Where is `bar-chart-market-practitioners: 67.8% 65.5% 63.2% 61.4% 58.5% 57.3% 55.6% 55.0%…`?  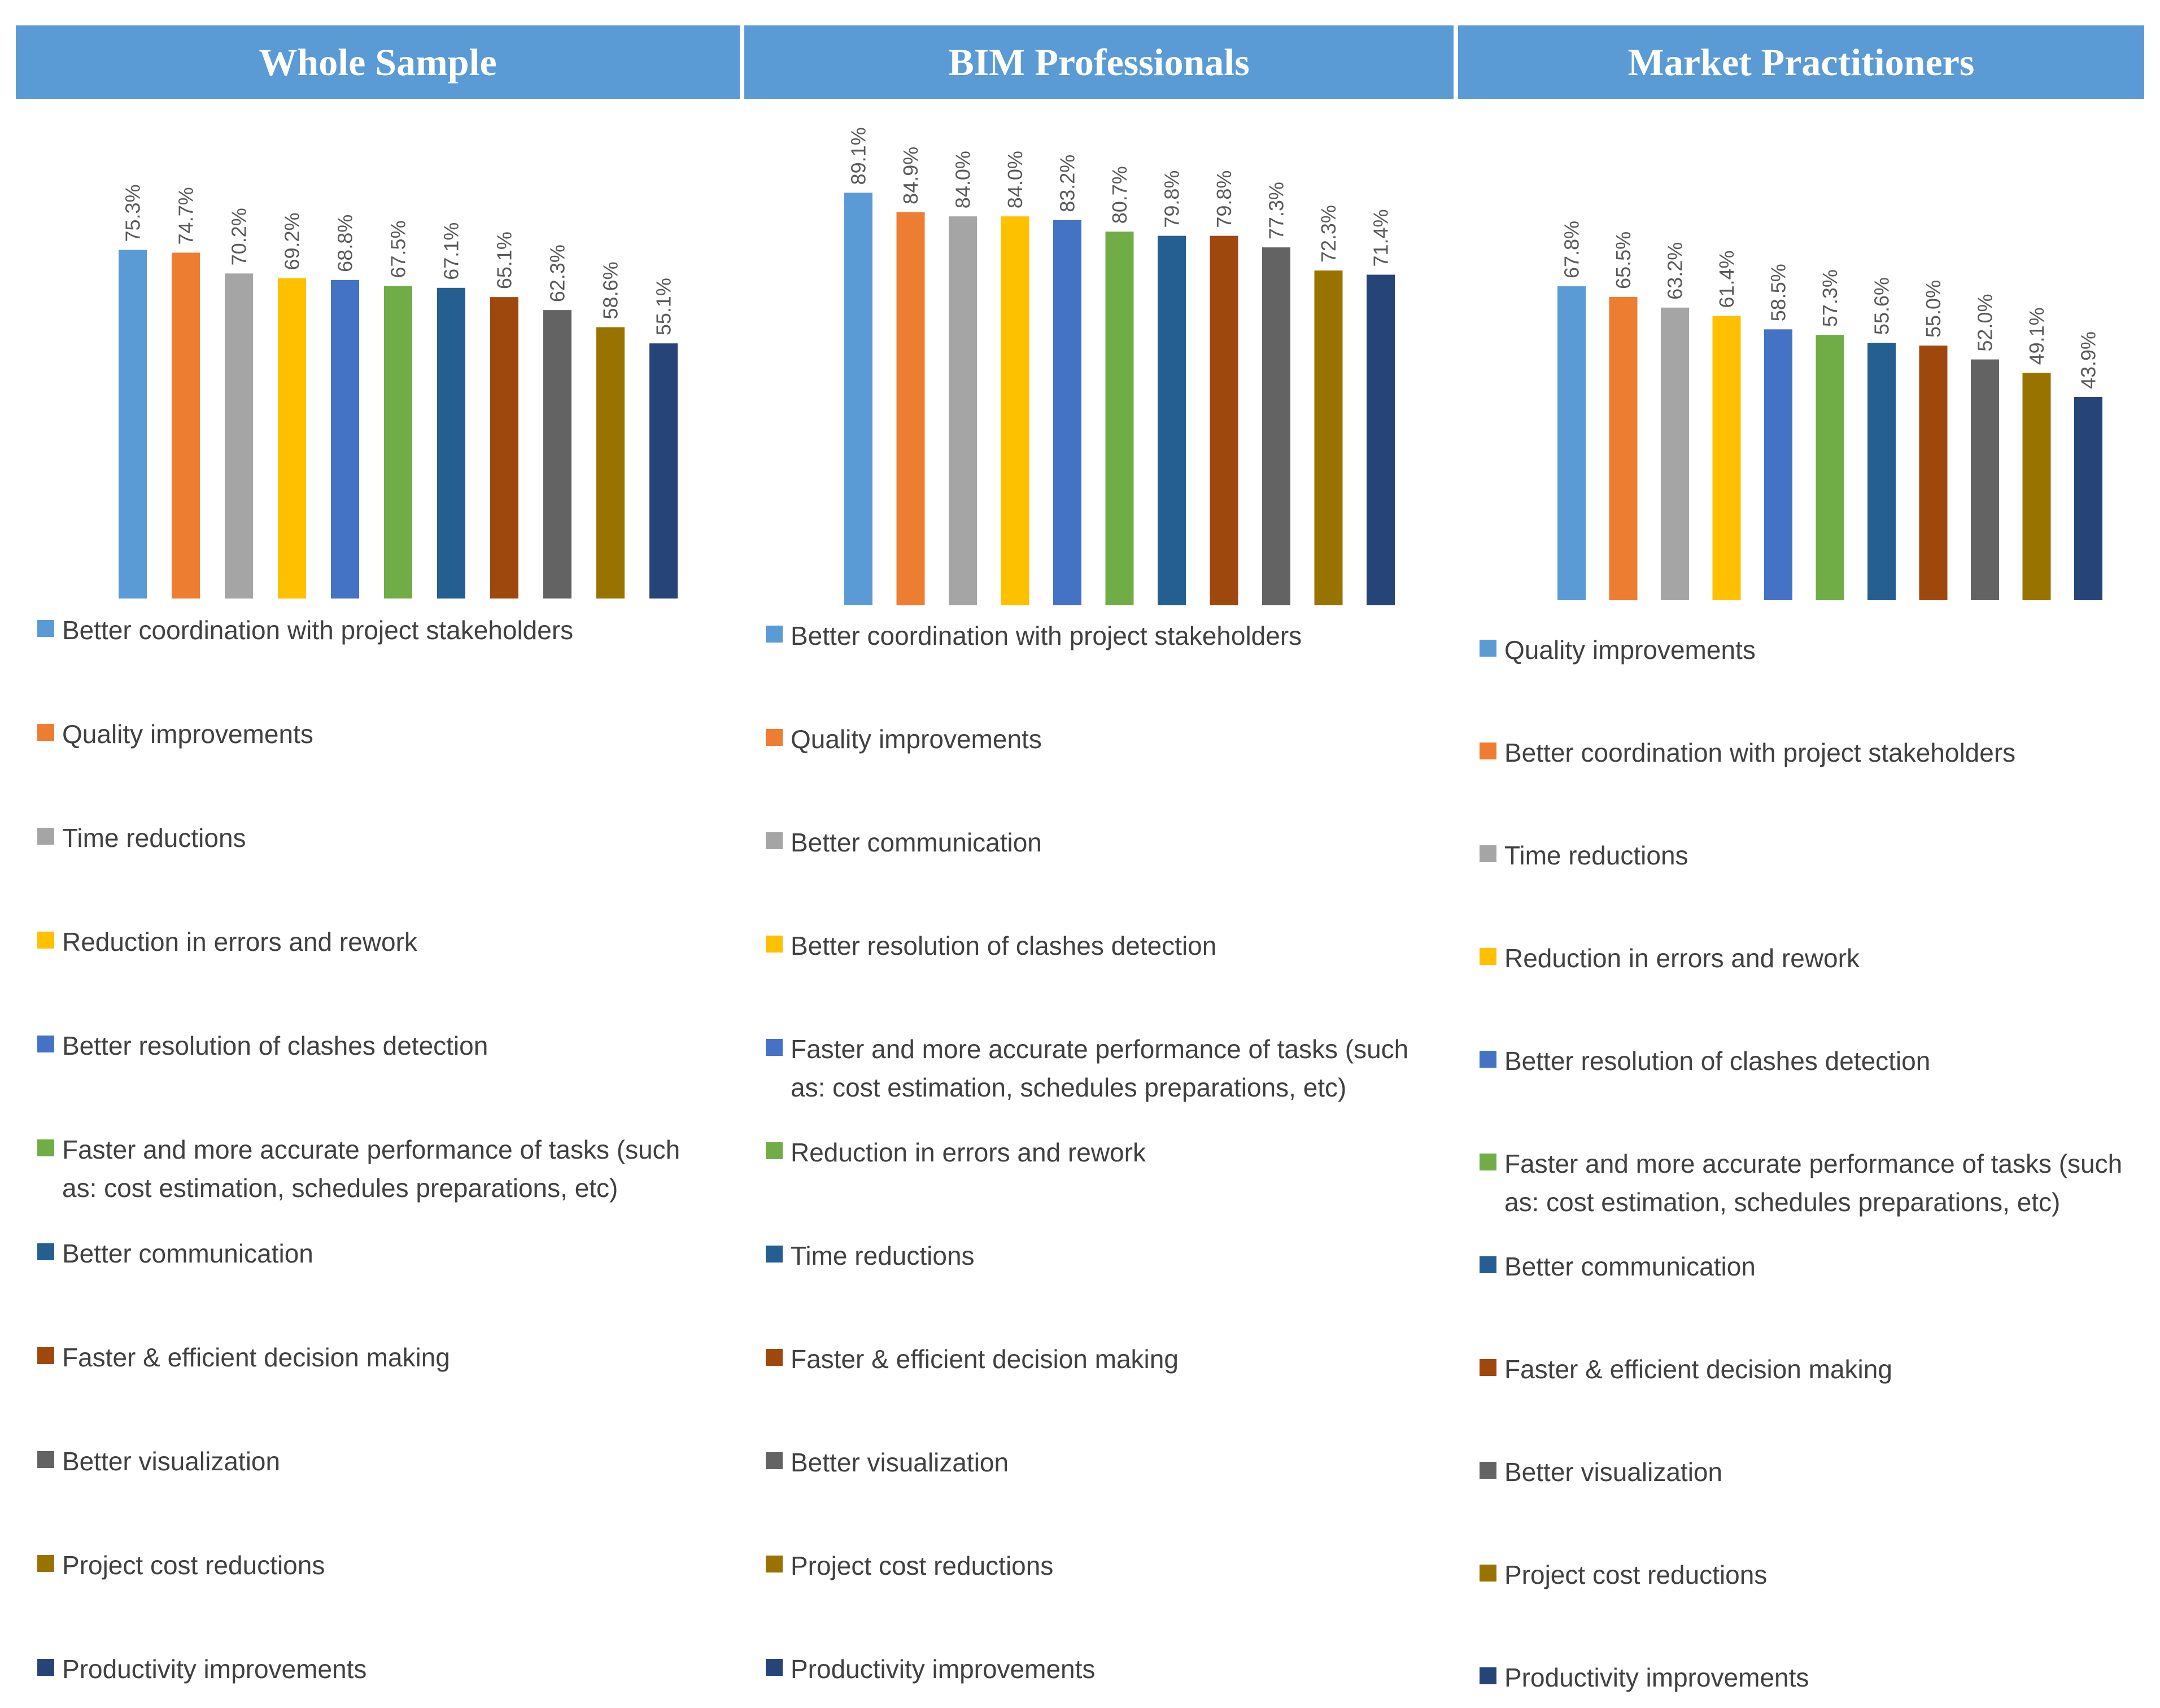
bar-chart-market-practitioners: 67.8% 65.5% 63.2% 61.4% 58.5% 57.3% 55.6% 55.0%… is located at coordinates (1829, 410).